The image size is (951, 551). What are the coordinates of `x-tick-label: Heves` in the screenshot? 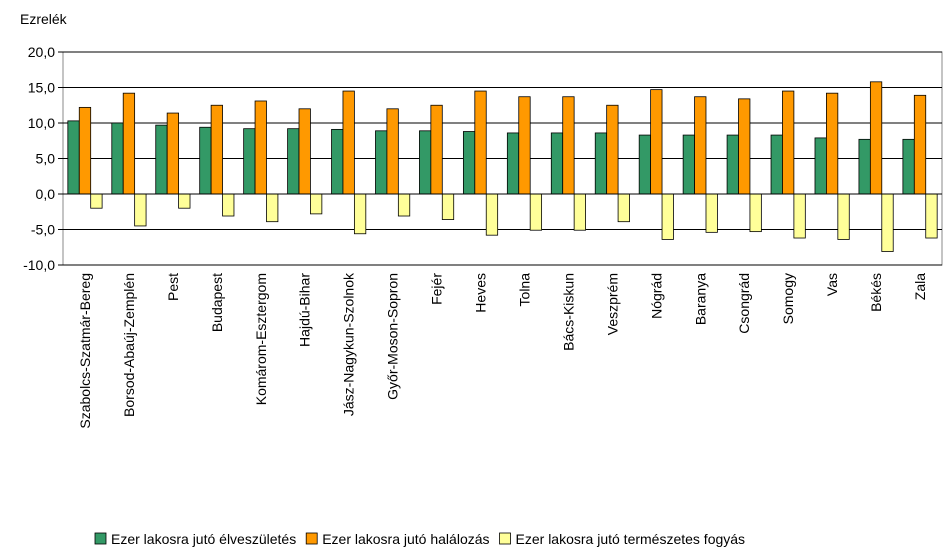 It's located at (481, 293).